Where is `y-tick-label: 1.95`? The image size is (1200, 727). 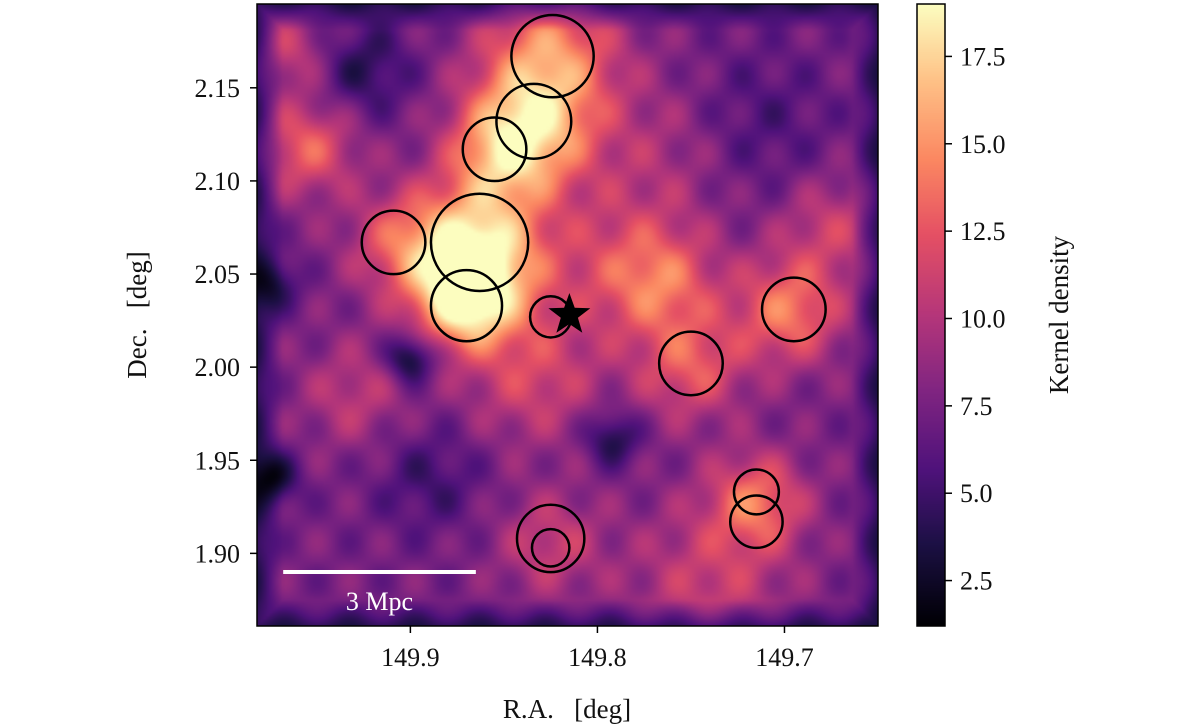
y-tick-label: 1.95 is located at coordinates (218, 460).